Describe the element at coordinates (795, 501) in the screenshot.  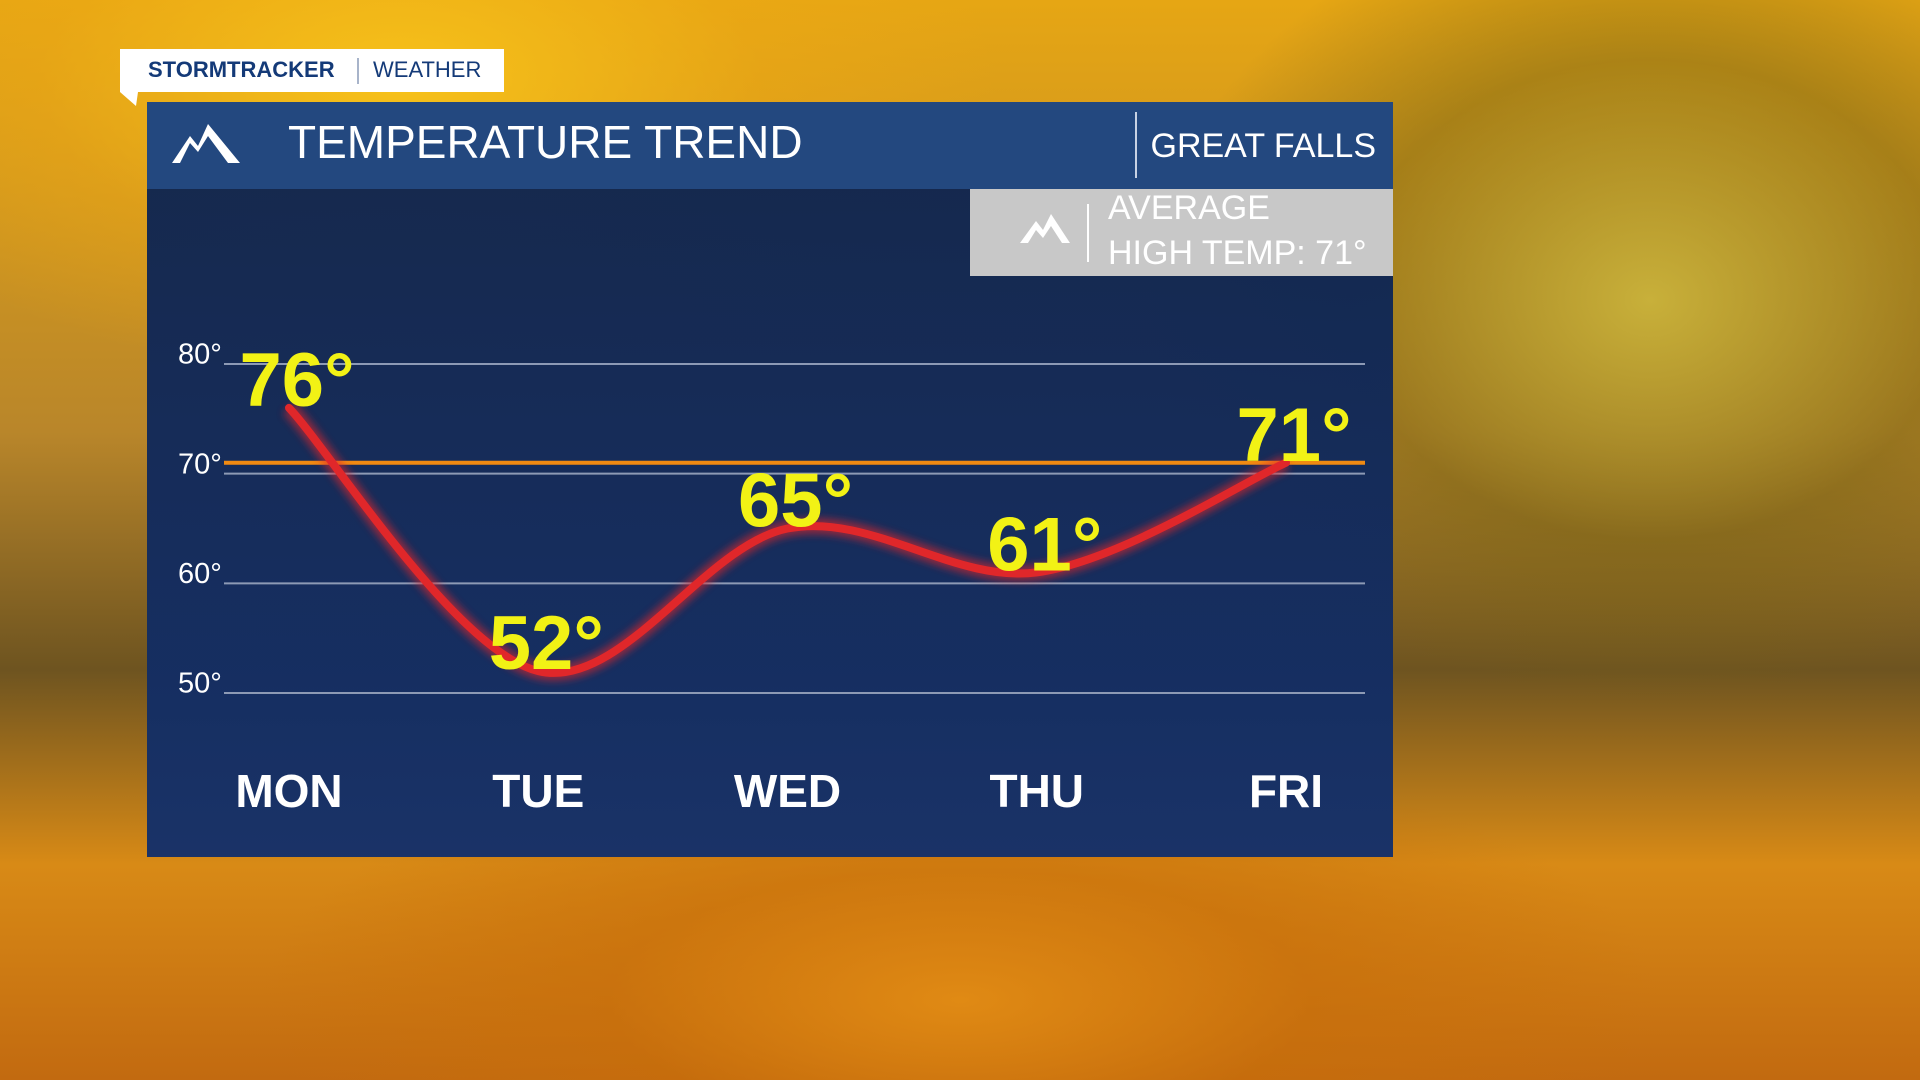
I see `value-label: 65°` at that location.